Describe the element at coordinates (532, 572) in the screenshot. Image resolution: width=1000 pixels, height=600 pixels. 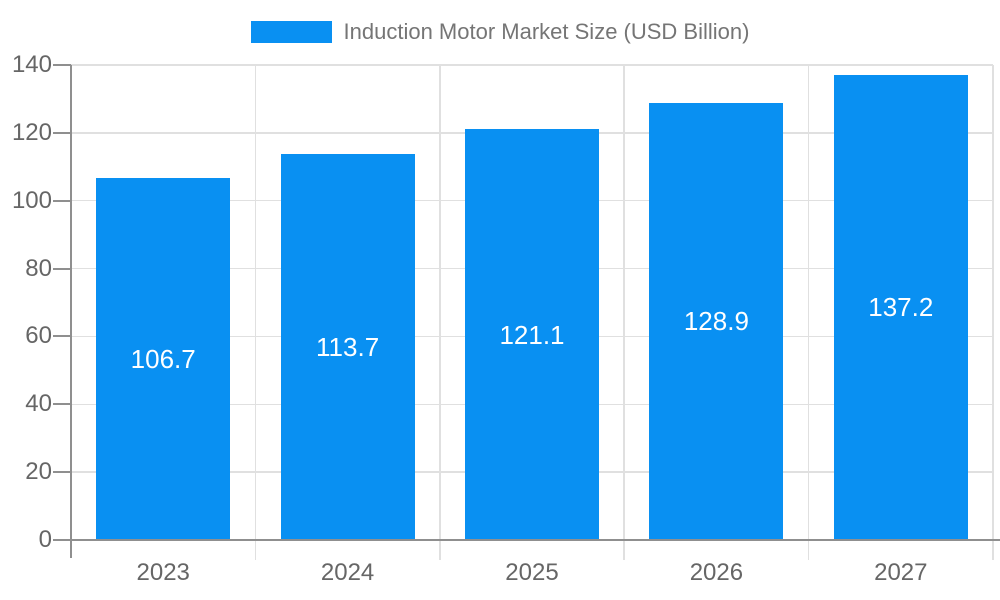
I see `x-tick-label: 2025` at that location.